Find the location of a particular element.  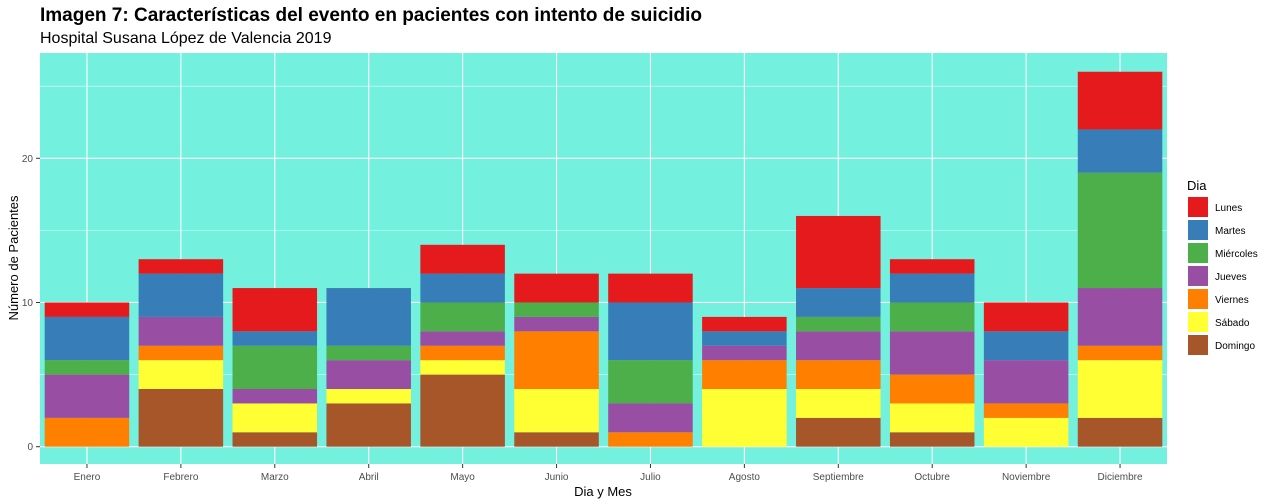

x-tick-label: Agosto is located at coordinates (745, 477).